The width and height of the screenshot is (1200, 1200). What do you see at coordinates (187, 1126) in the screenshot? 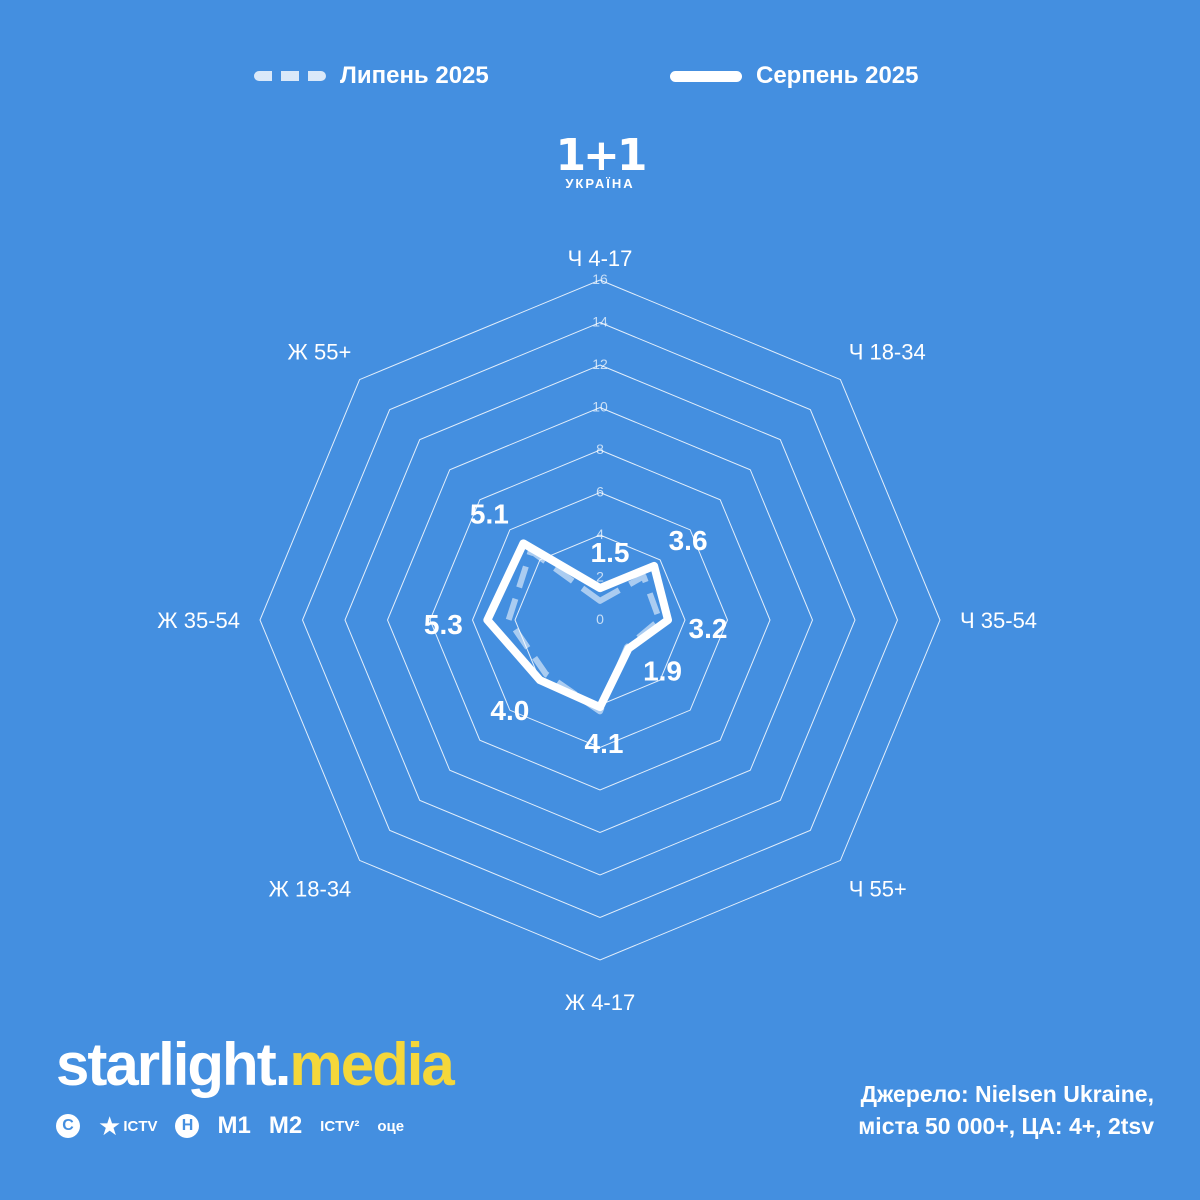
I see `novyi-icon: Н` at bounding box center [187, 1126].